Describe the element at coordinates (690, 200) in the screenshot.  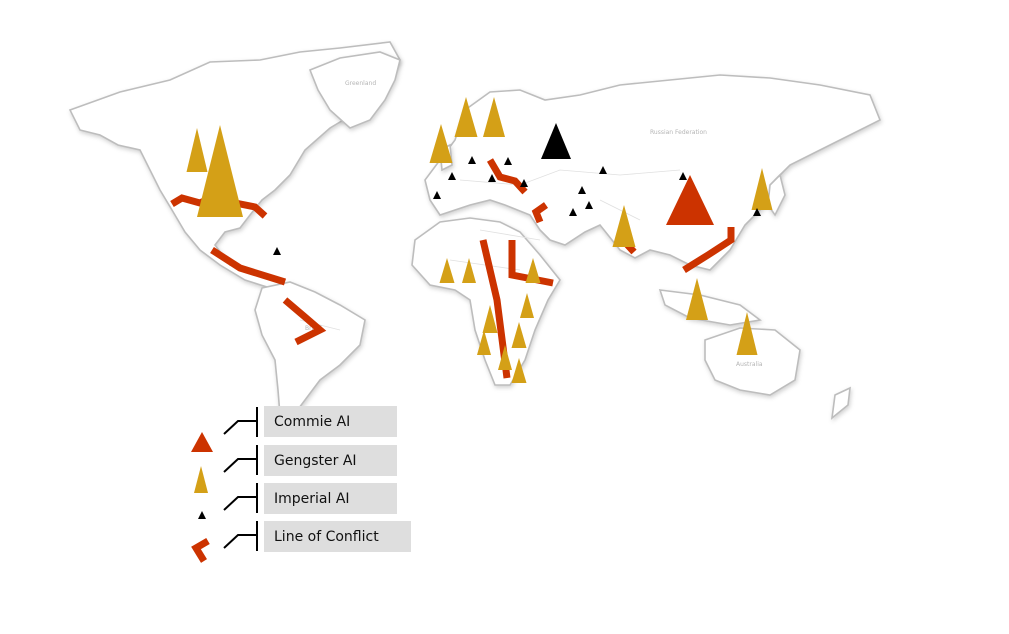
I see `commie-ai-marker` at that location.